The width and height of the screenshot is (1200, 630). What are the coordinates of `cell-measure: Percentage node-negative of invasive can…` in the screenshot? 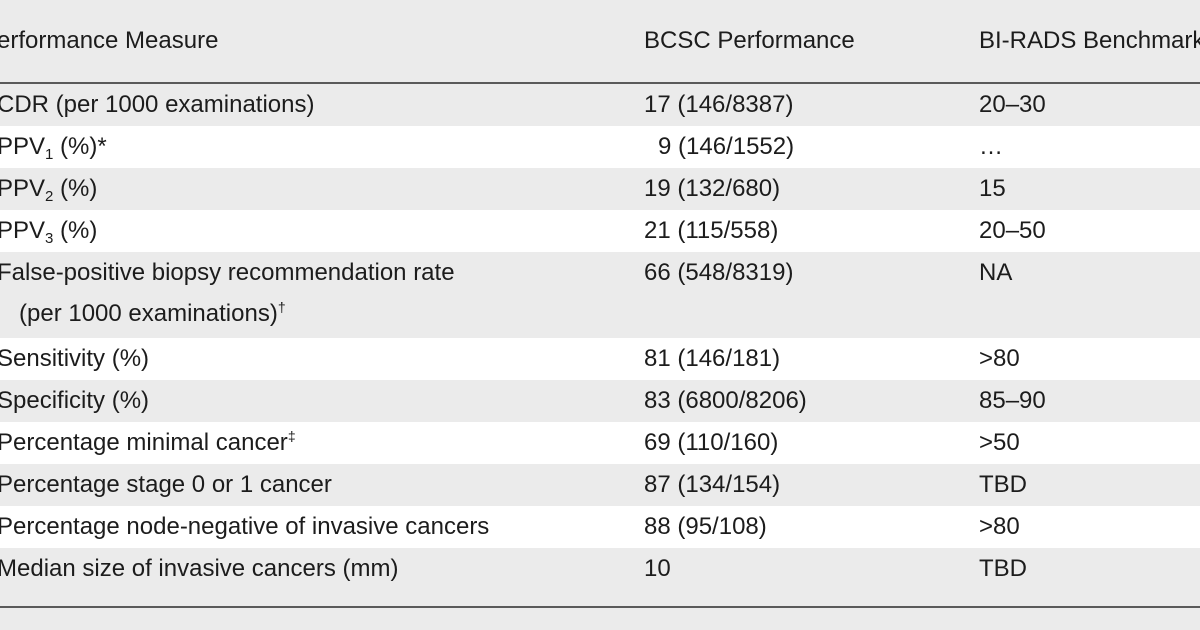 It's located at (245, 526).